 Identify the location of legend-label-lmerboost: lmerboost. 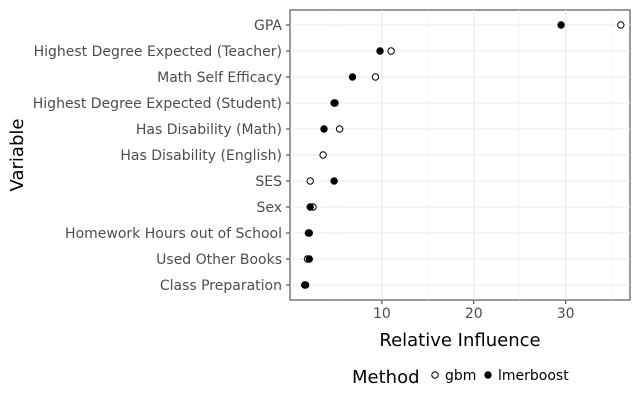
(533, 376).